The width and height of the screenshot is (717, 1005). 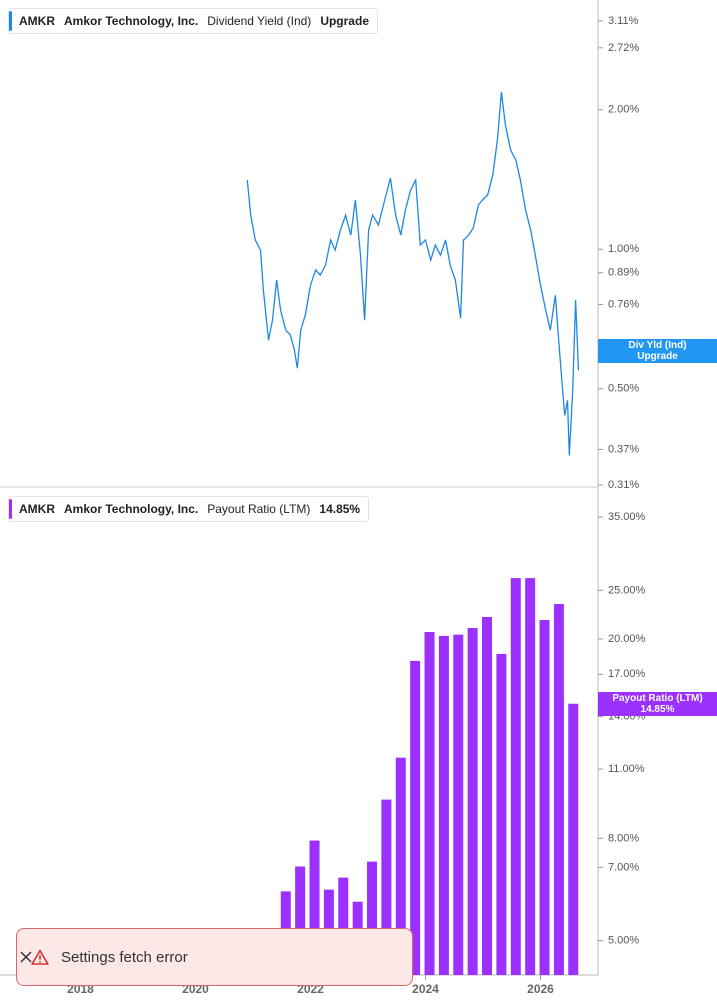 I want to click on value-flag: Payout Ratio (LTM) 14.85%, so click(x=657, y=703).